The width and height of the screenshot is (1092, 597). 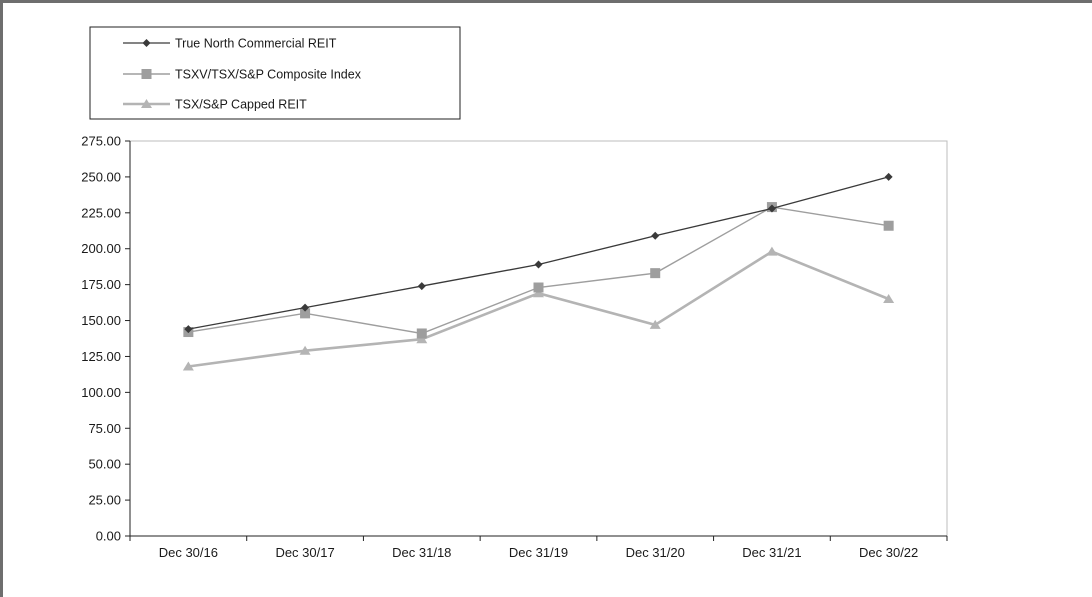 I want to click on y-tick-label: 100.00, so click(x=101, y=392).